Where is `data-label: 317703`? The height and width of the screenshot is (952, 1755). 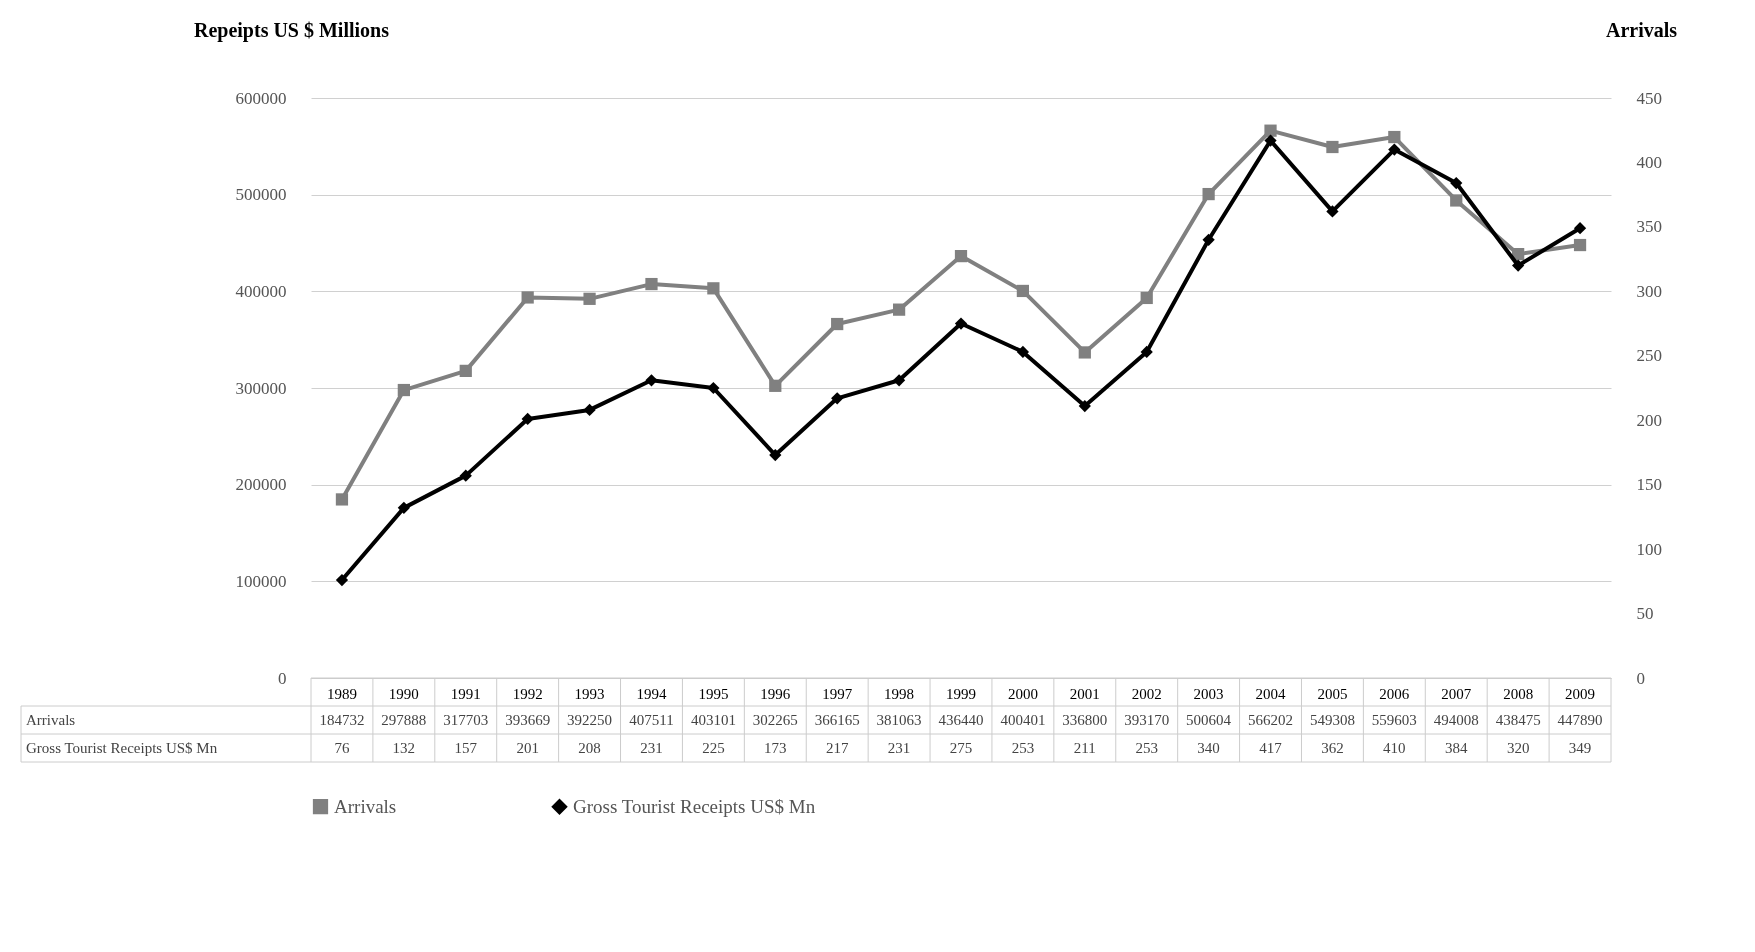
data-label: 317703 is located at coordinates (466, 720).